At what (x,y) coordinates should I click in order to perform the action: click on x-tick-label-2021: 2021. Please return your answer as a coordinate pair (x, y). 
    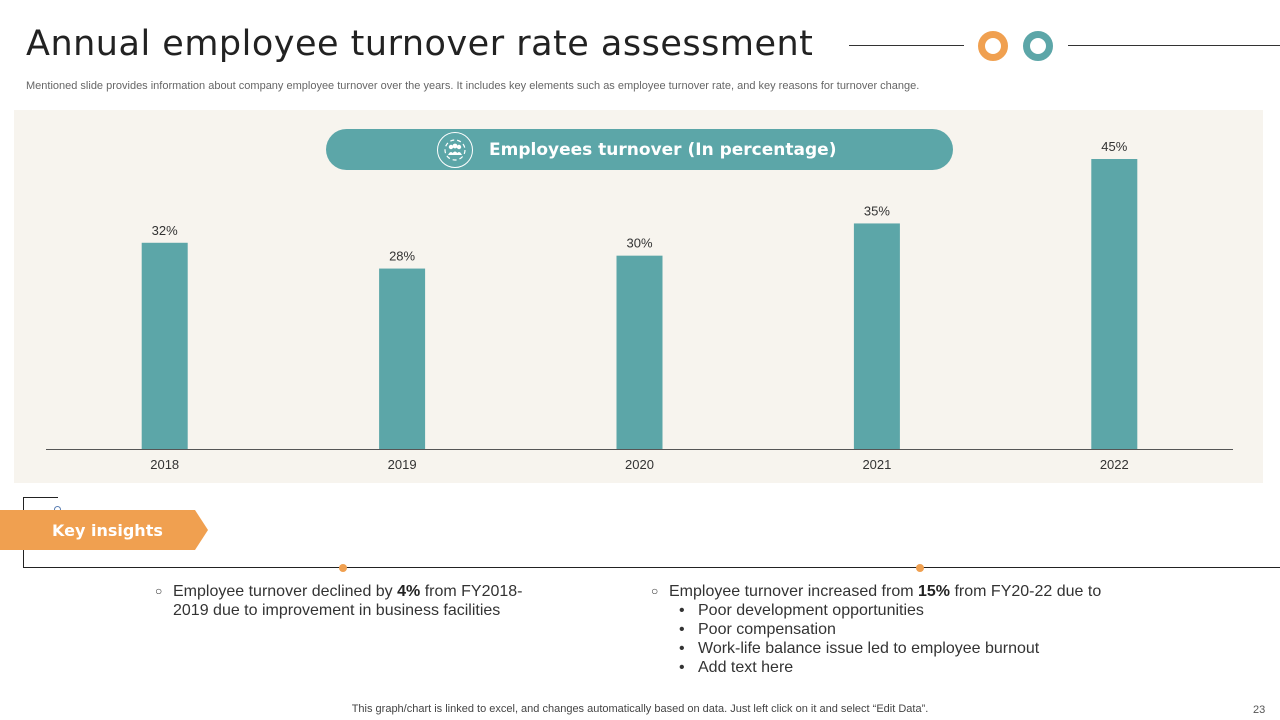
    Looking at the image, I should click on (876, 464).